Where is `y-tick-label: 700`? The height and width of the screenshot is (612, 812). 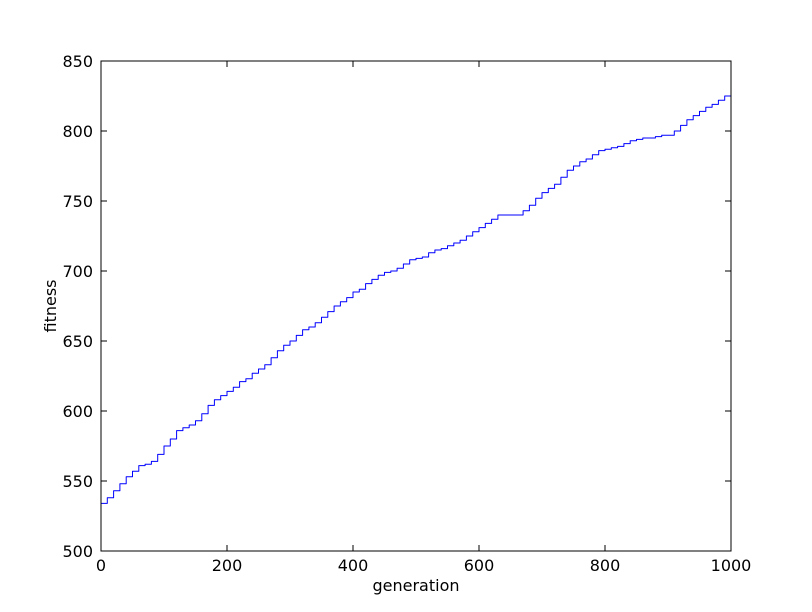 y-tick-label: 700 is located at coordinates (77, 271).